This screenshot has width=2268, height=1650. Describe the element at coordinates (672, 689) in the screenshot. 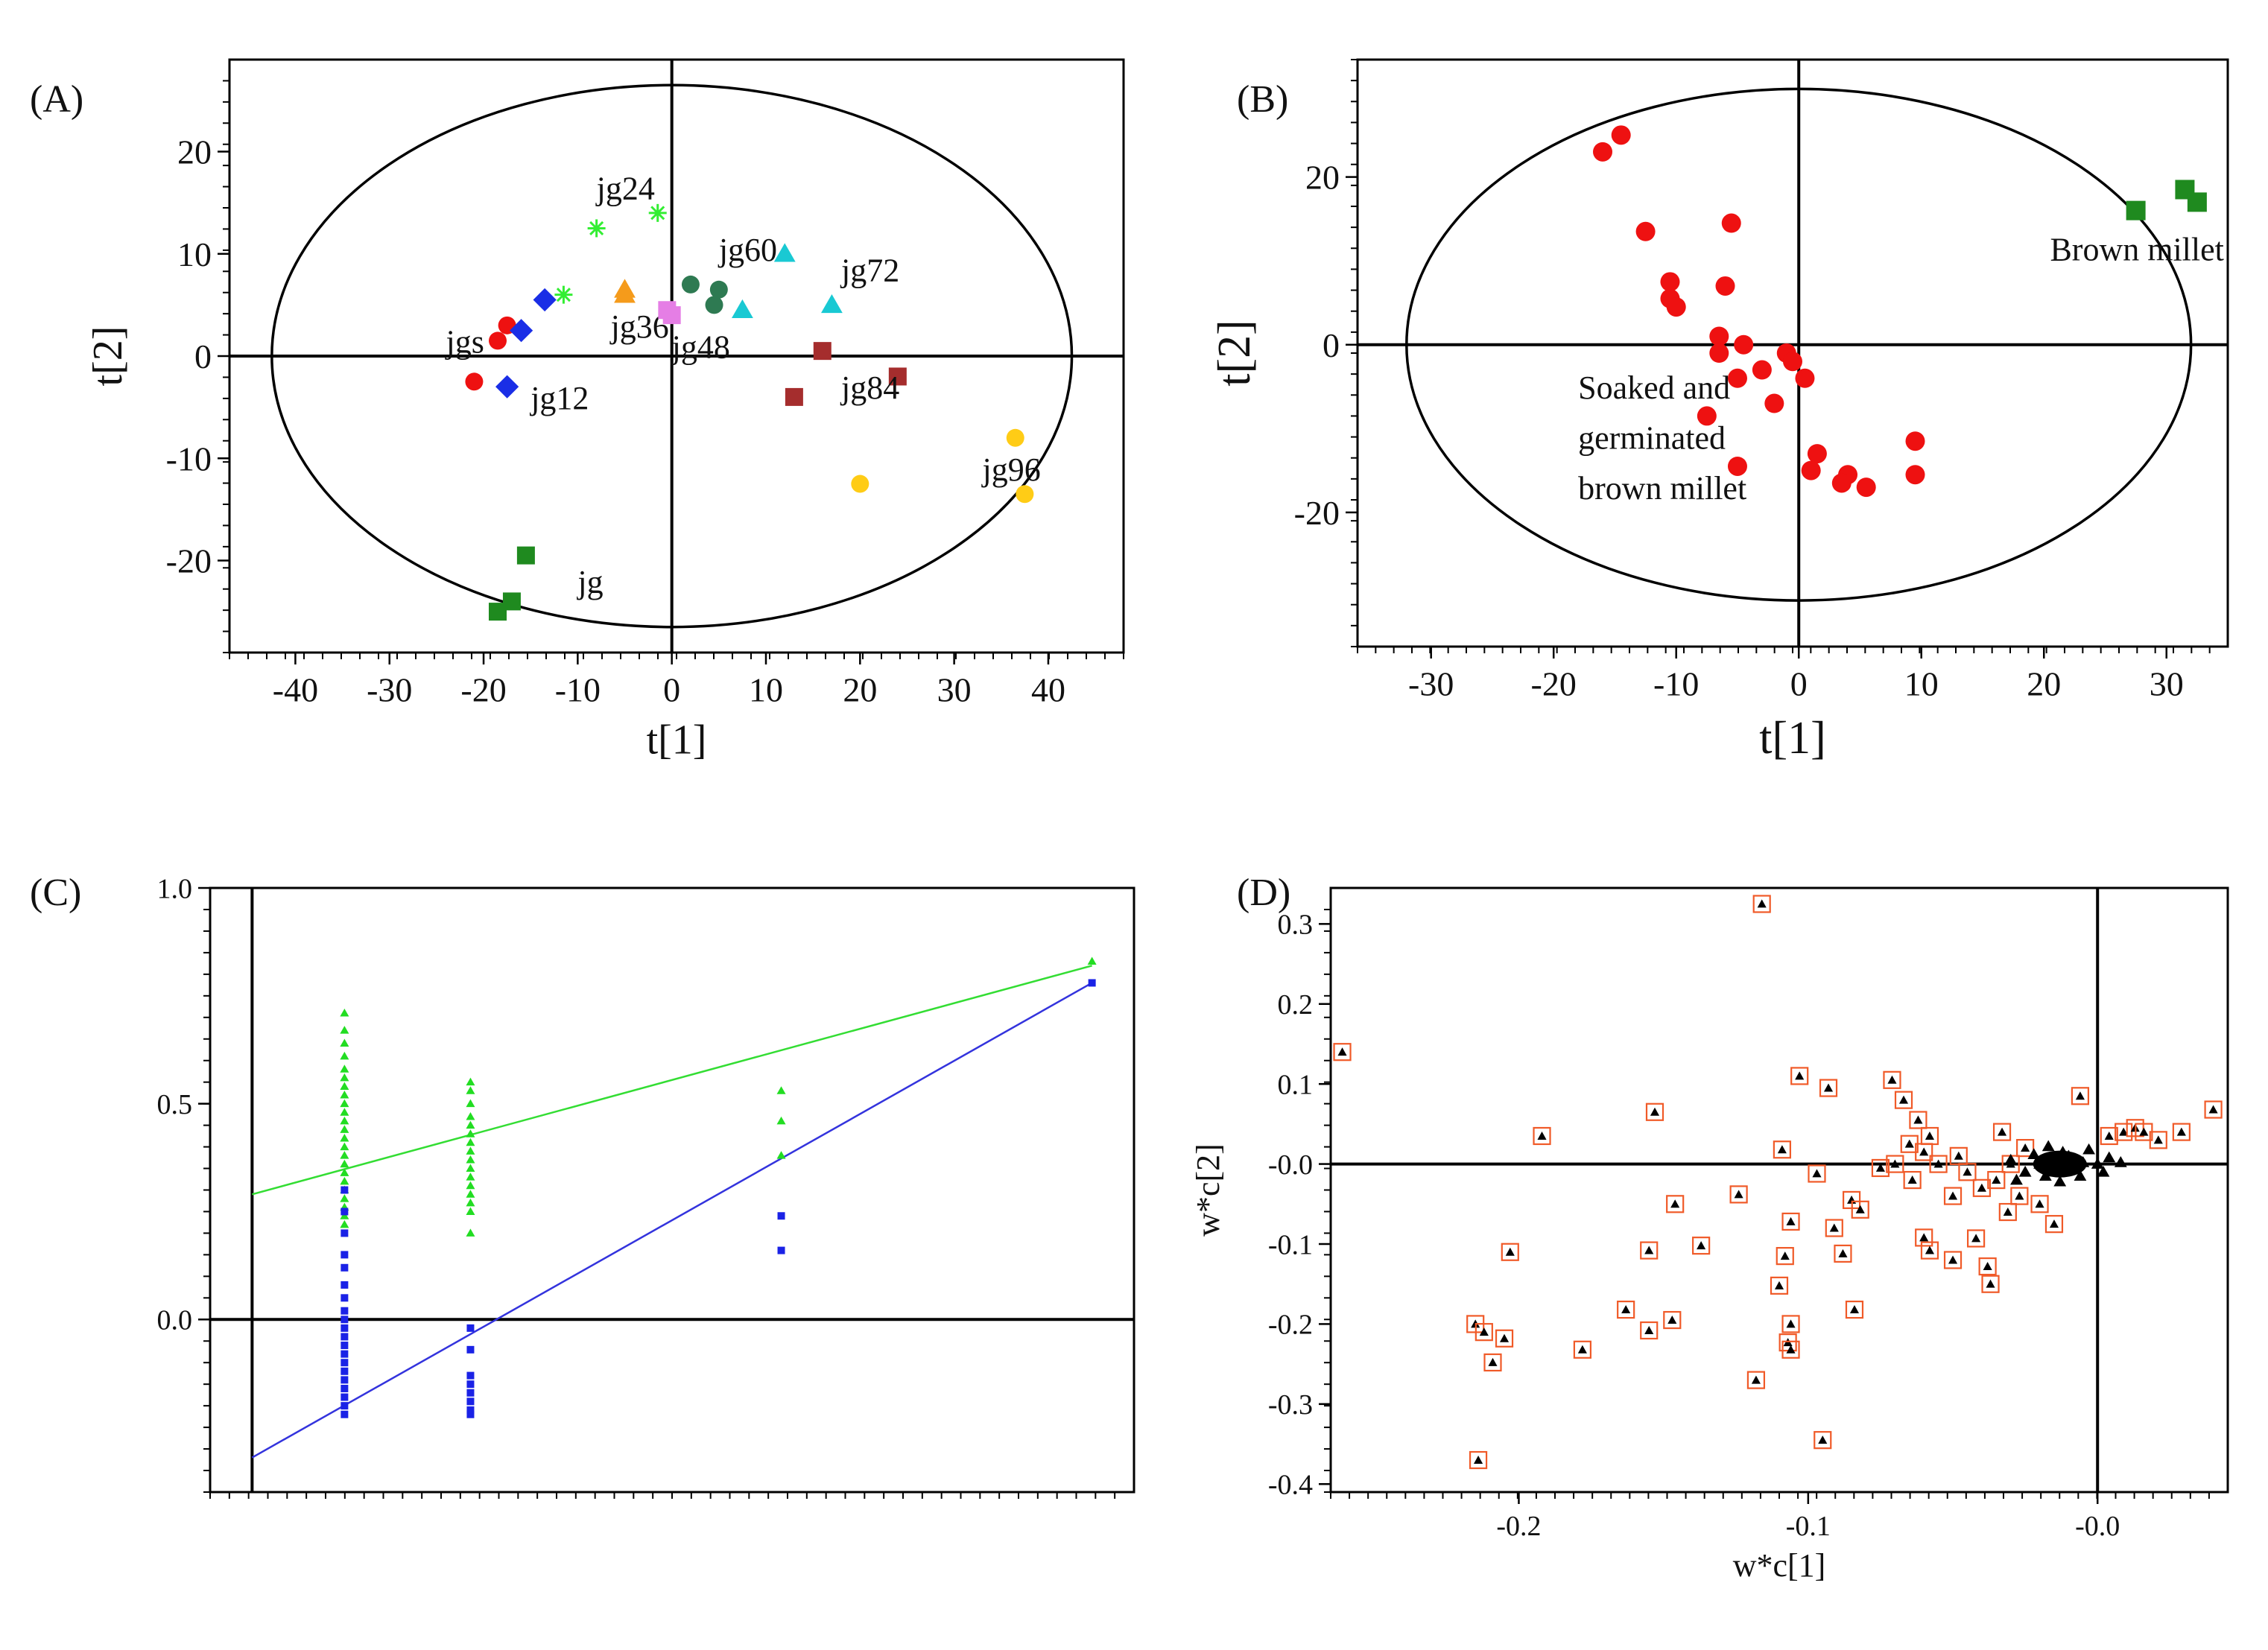

I see `x-tick-label: 0` at that location.